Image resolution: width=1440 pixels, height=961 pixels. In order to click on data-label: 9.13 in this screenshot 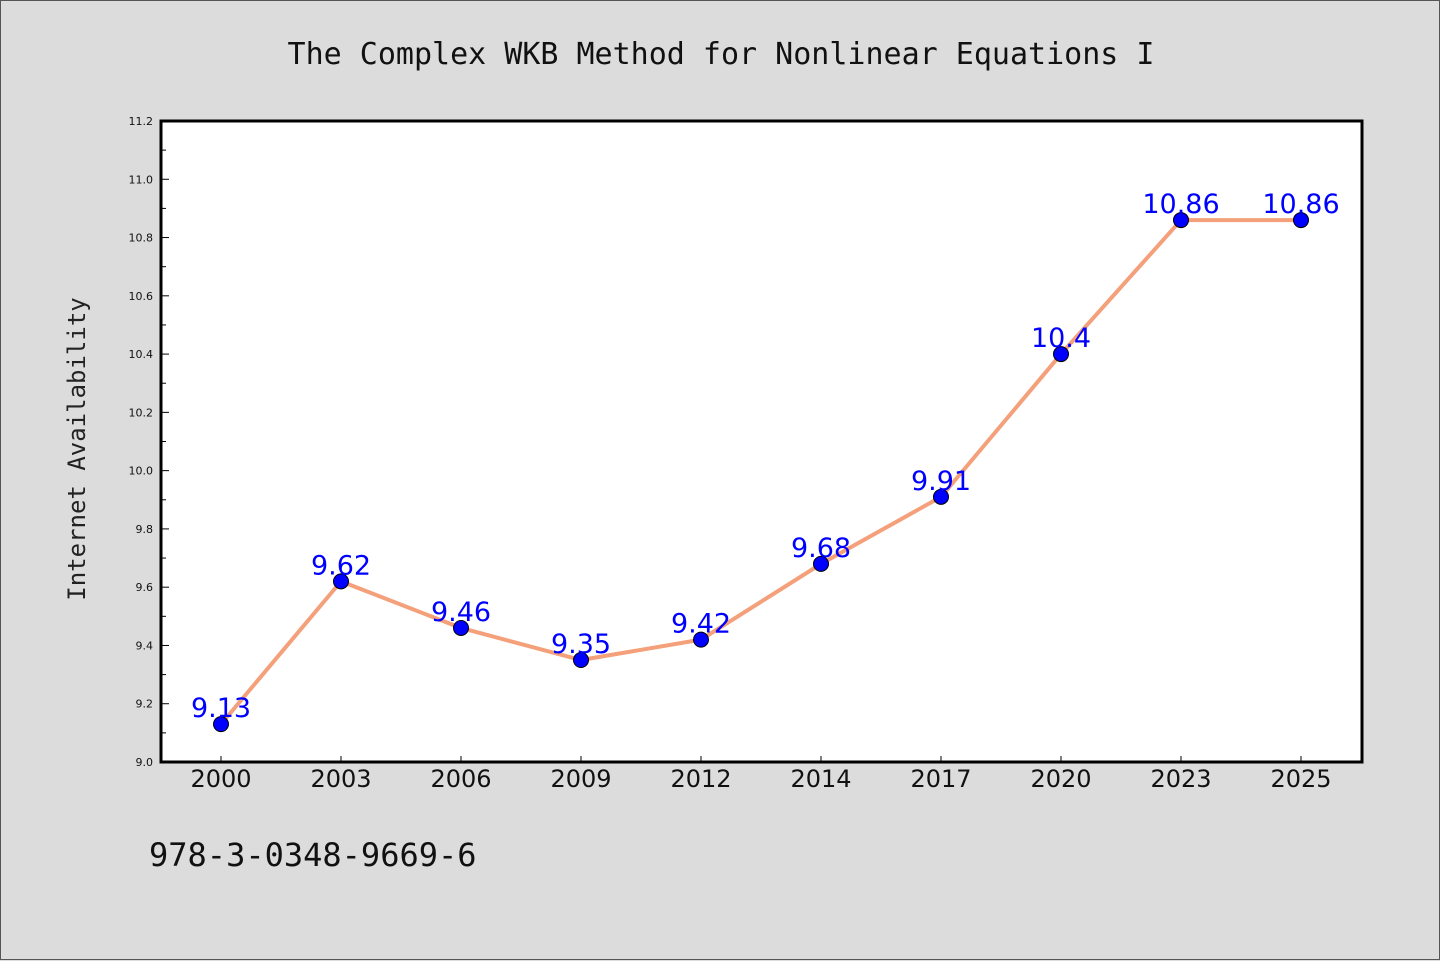, I will do `click(221, 708)`.